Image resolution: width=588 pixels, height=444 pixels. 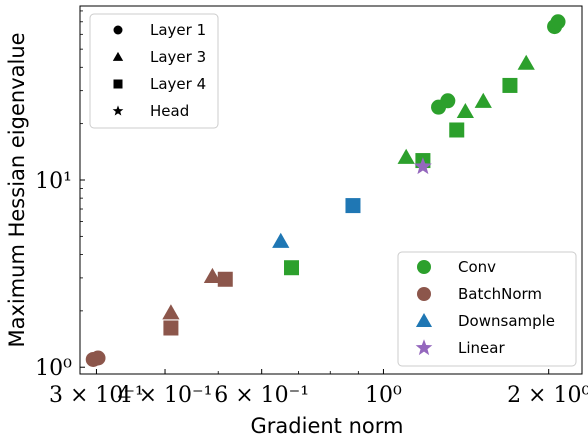 I want to click on x-tick-label: 3 × 10⁻¹, so click(x=96, y=395).